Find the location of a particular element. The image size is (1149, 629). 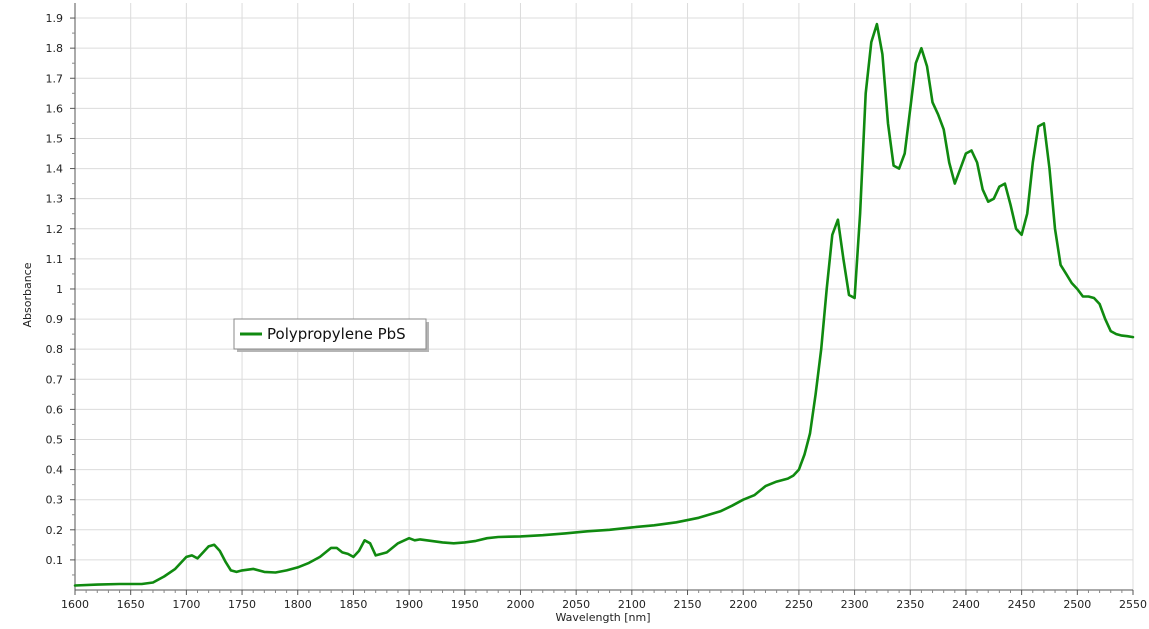

y-tick-label: 1.4 is located at coordinates (55, 169).